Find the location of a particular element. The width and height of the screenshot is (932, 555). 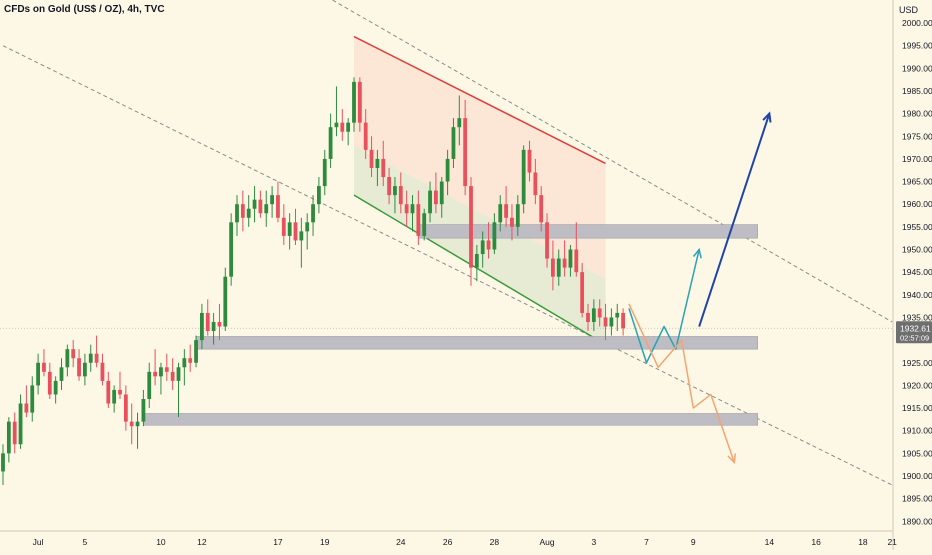

x-tick-label: 5 is located at coordinates (85, 542).